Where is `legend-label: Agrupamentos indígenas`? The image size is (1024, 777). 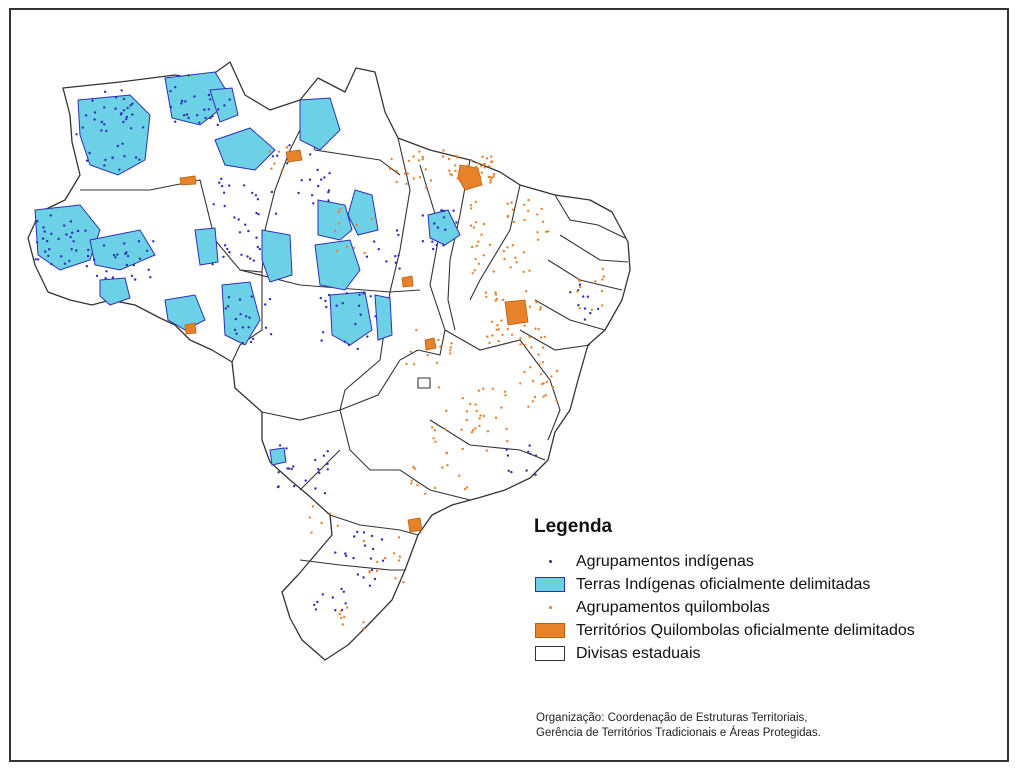
legend-label: Agrupamentos indígenas is located at coordinates (665, 561).